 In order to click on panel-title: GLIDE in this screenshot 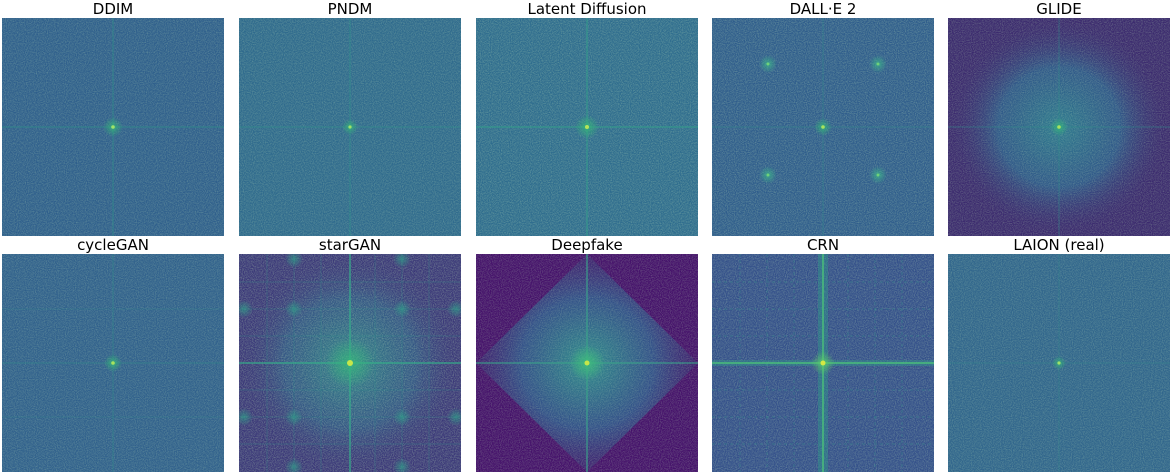, I will do `click(1059, 9)`.